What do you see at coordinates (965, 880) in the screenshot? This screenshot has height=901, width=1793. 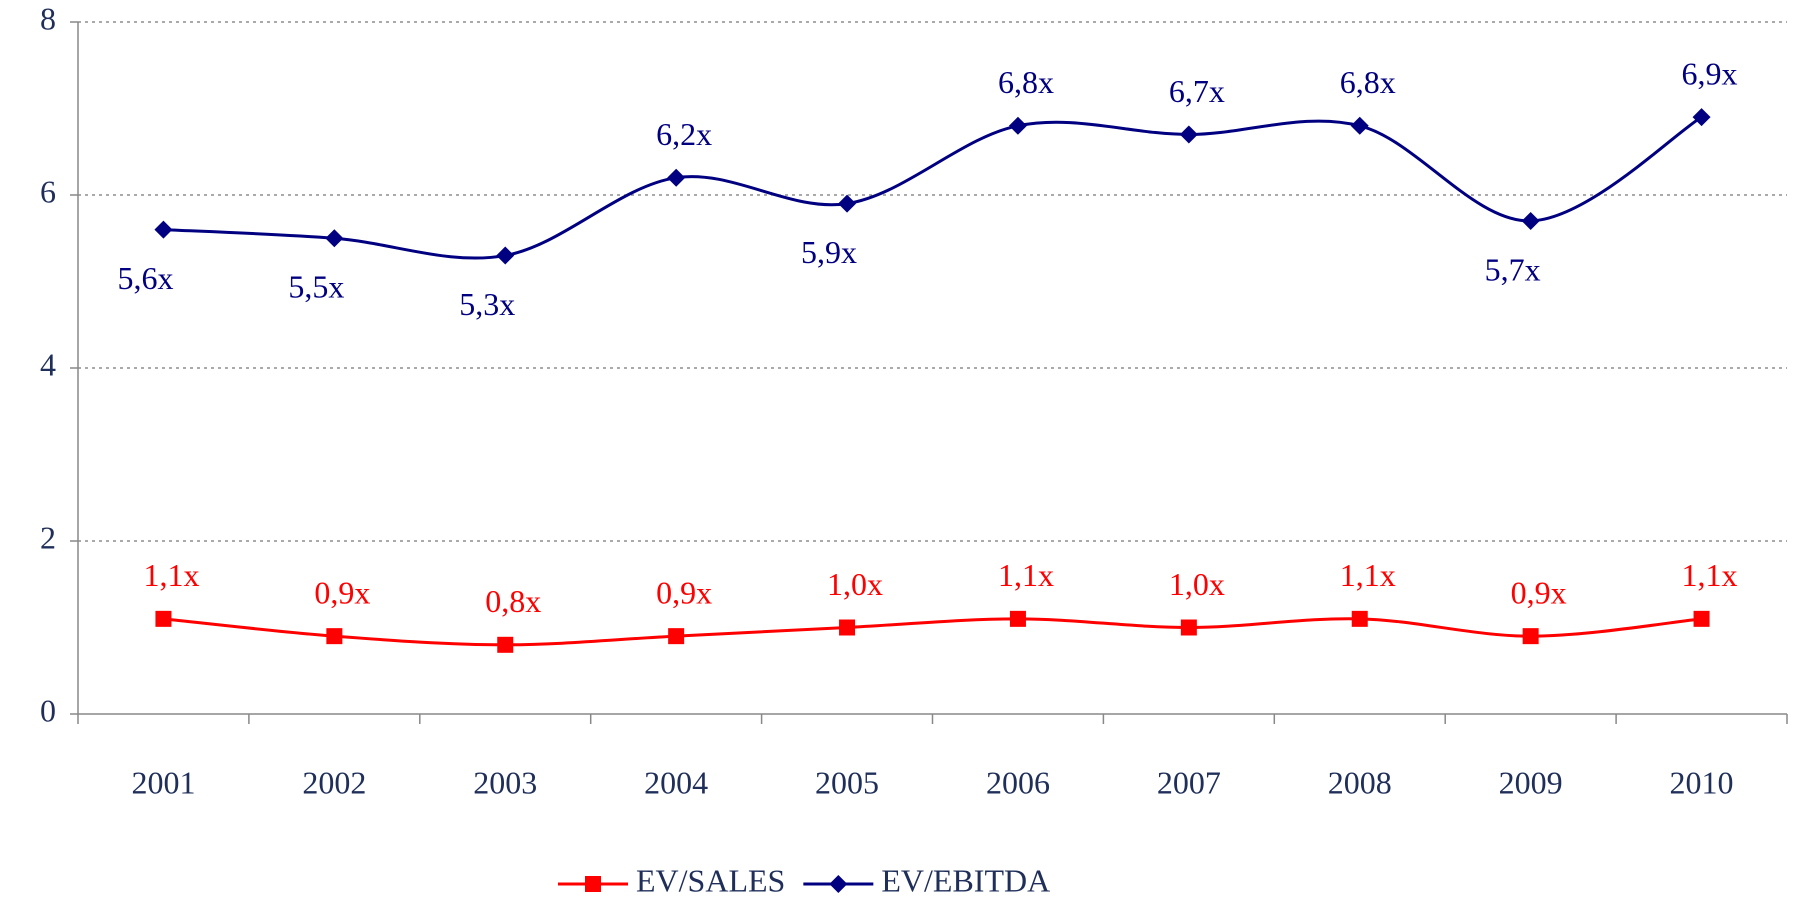 I see `legend-label: EV/EBITDA` at bounding box center [965, 880].